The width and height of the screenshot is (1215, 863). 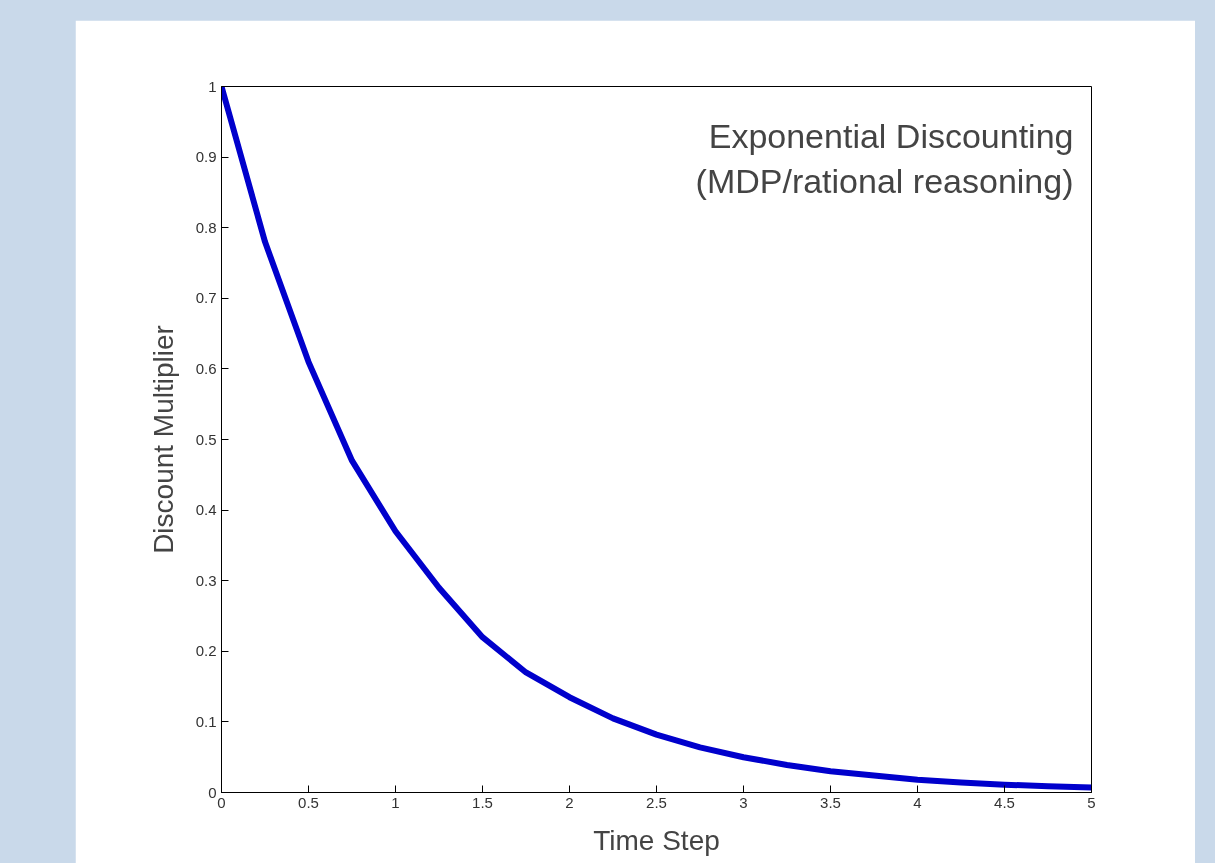 What do you see at coordinates (917, 802) in the screenshot?
I see `x-tick-label: 4` at bounding box center [917, 802].